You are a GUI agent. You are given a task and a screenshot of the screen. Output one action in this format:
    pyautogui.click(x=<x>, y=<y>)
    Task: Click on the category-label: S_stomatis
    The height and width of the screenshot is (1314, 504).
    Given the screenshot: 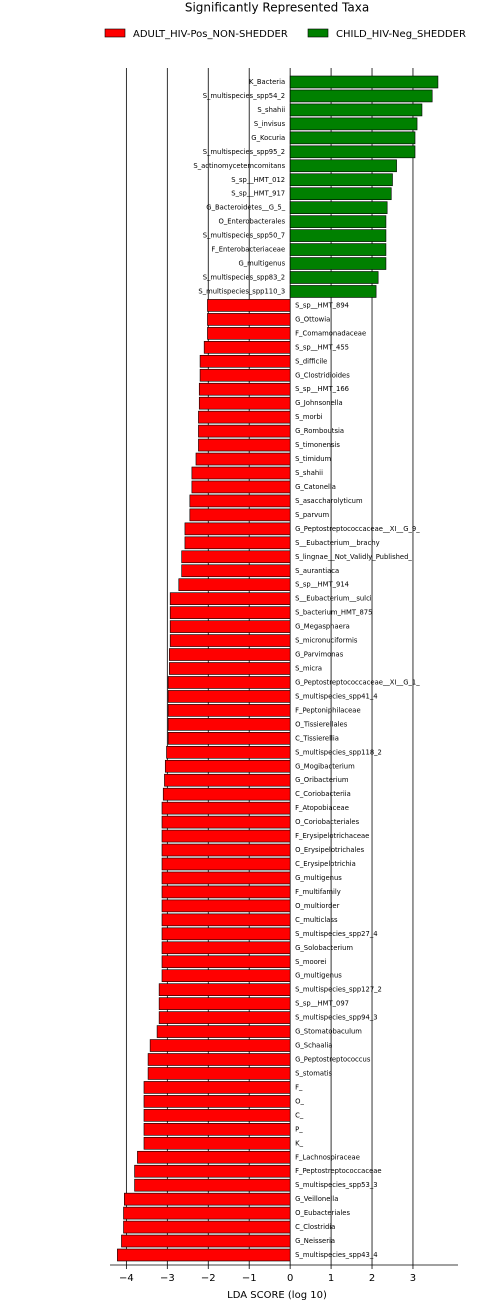 What is the action you would take?
    pyautogui.click(x=313, y=1073)
    